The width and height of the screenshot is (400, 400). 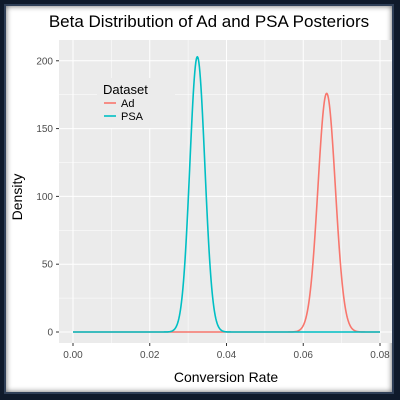 I want to click on y-tick-label: 200, so click(x=44, y=61).